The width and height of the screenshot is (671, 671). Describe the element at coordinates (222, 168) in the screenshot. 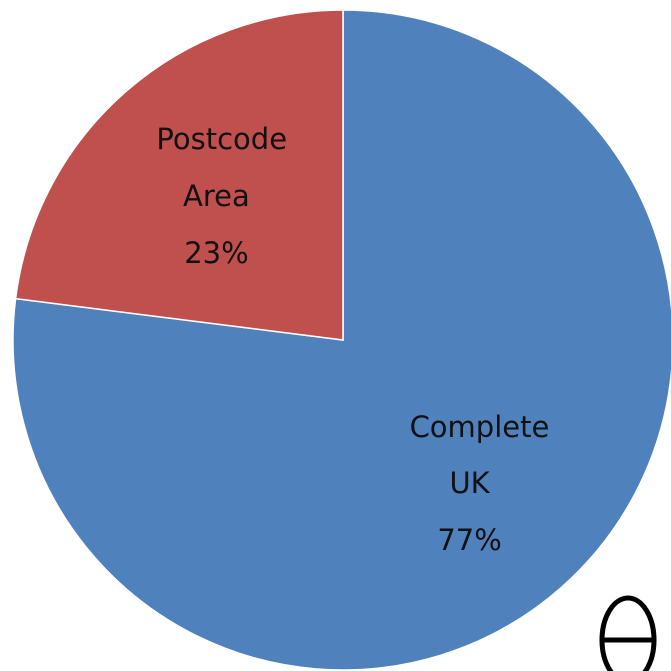

I see `category-label: Postcode Area` at that location.